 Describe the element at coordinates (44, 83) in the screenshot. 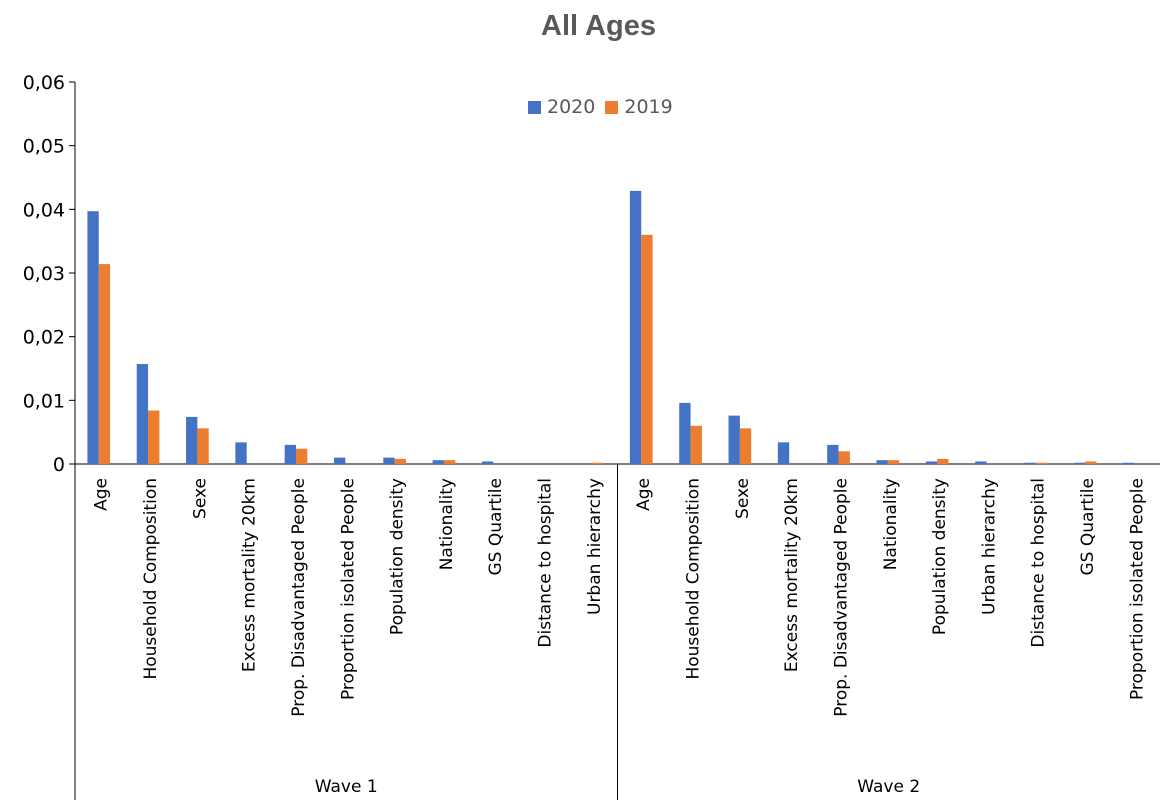

I see `y-tick-label: 0,06` at that location.